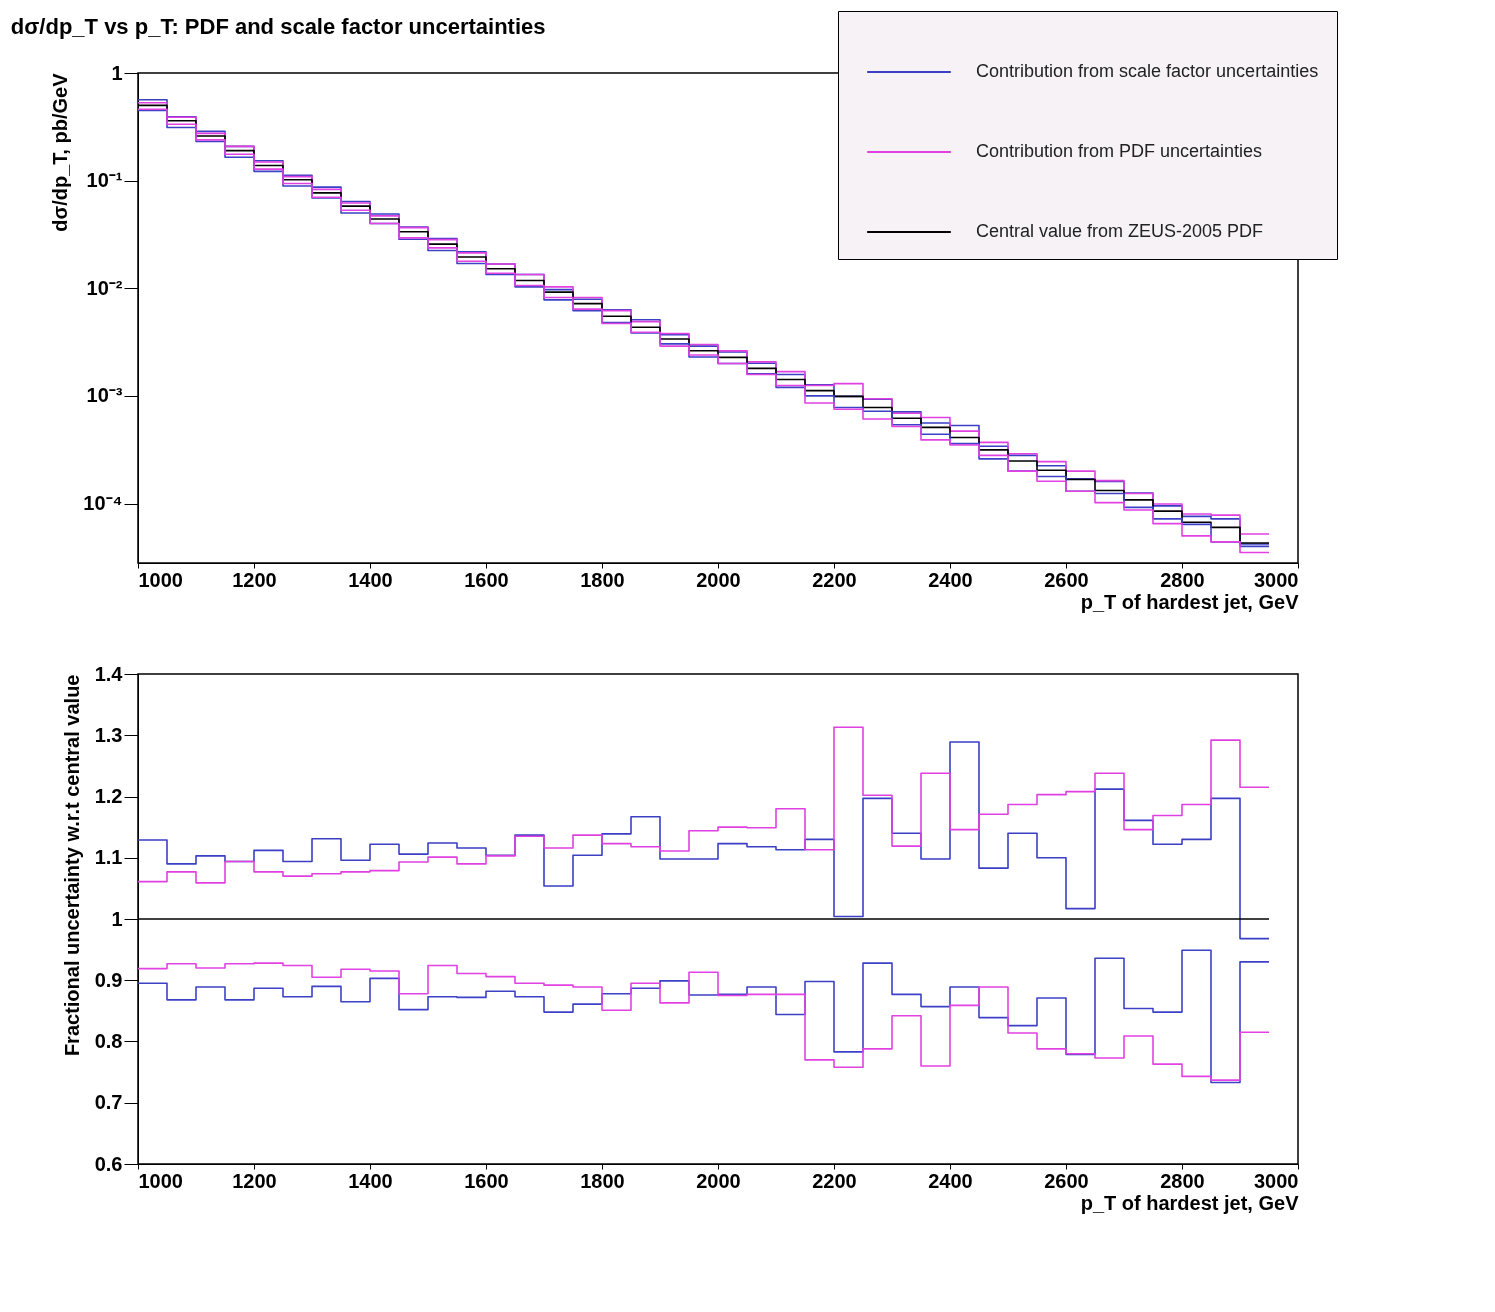  I want to click on legend-label: Central value from ZEUS-2005 PDF, so click(1120, 231).